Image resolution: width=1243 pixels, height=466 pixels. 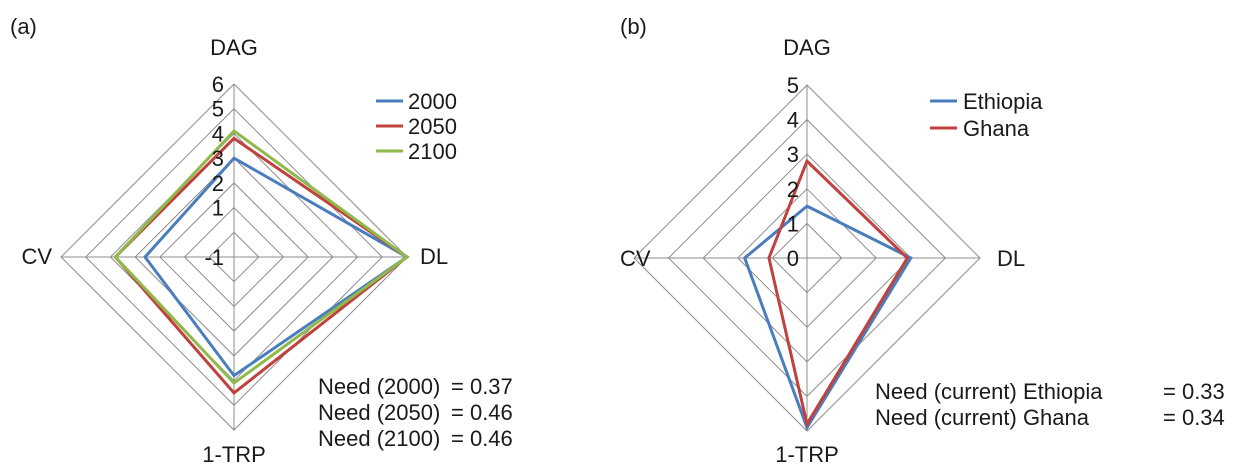 What do you see at coordinates (793, 258) in the screenshot?
I see `tick-label: 0` at bounding box center [793, 258].